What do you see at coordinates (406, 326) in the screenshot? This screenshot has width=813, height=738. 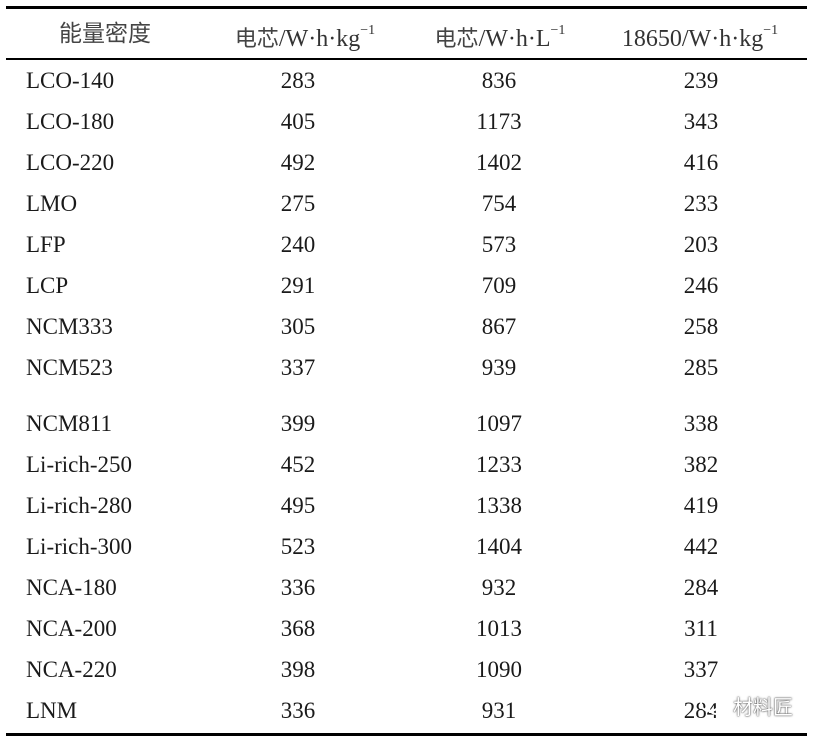 I see `table-row: NCM333 305 867 258` at bounding box center [406, 326].